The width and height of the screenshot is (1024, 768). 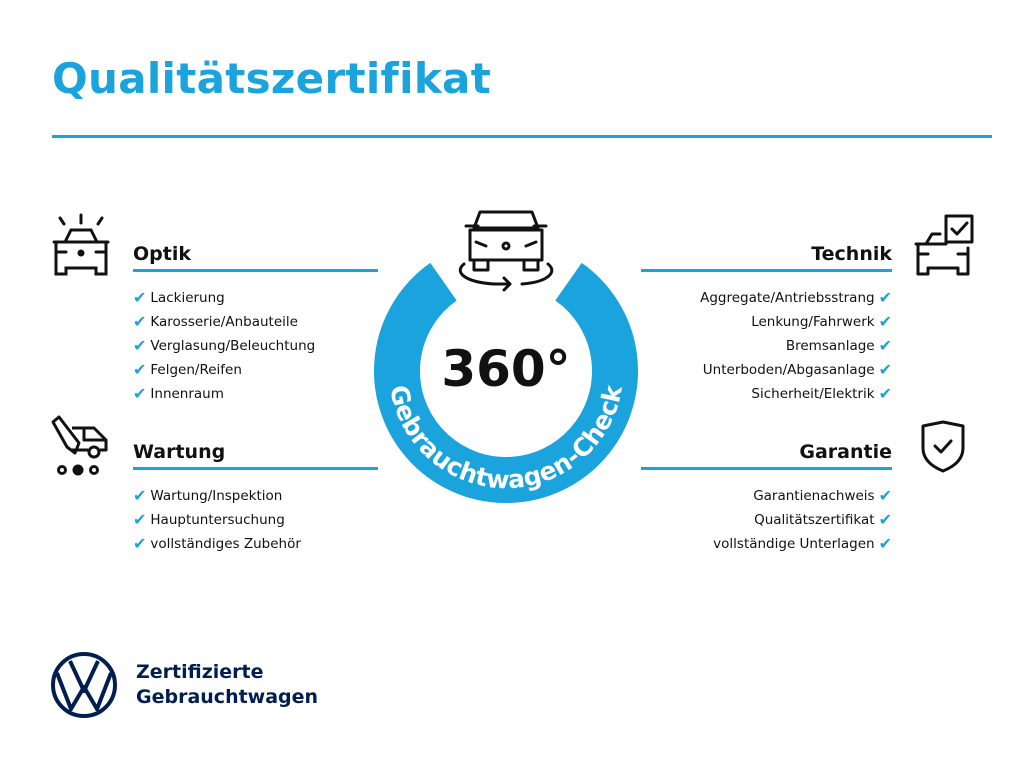 I want to click on item-label: Lackierung, so click(x=187, y=298).